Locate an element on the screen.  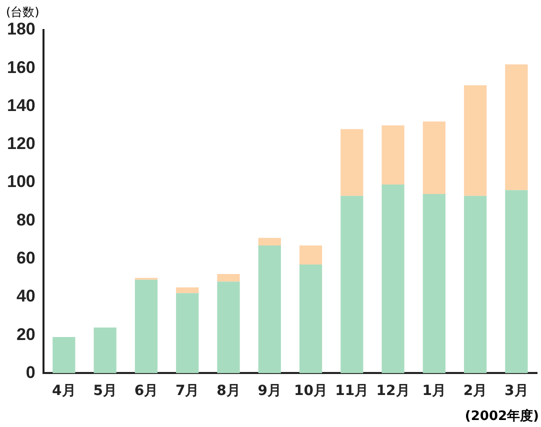
x-tick-label: 11月 is located at coordinates (352, 391).